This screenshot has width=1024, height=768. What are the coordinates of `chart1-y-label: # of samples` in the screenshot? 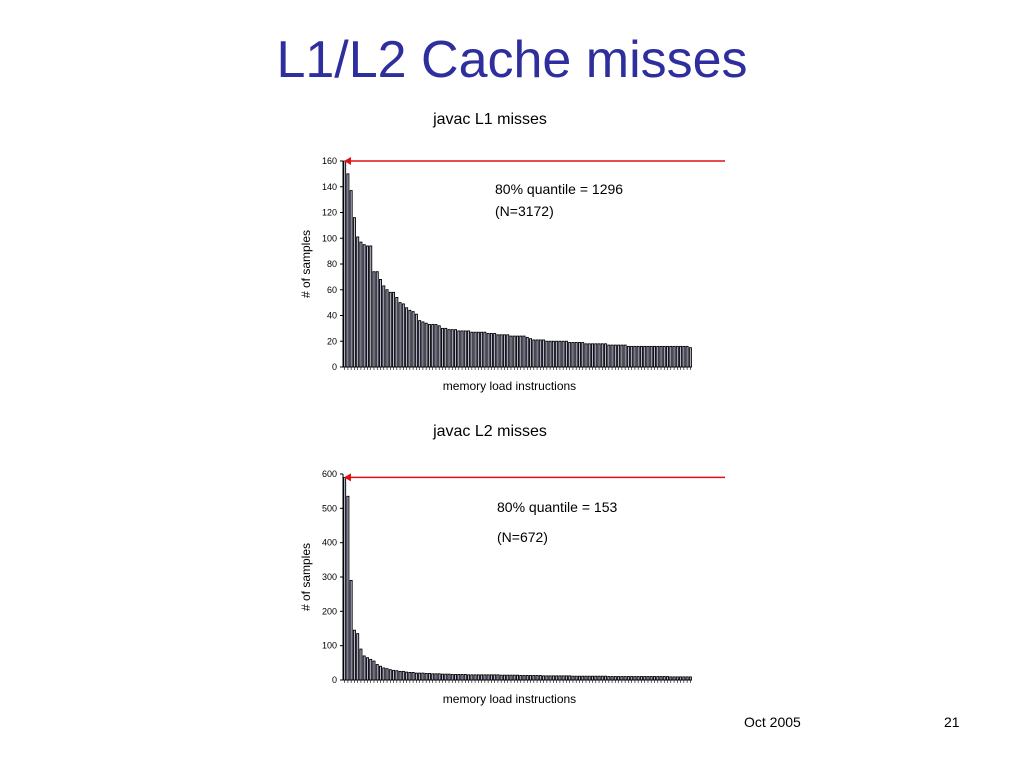 It's located at (306, 264).